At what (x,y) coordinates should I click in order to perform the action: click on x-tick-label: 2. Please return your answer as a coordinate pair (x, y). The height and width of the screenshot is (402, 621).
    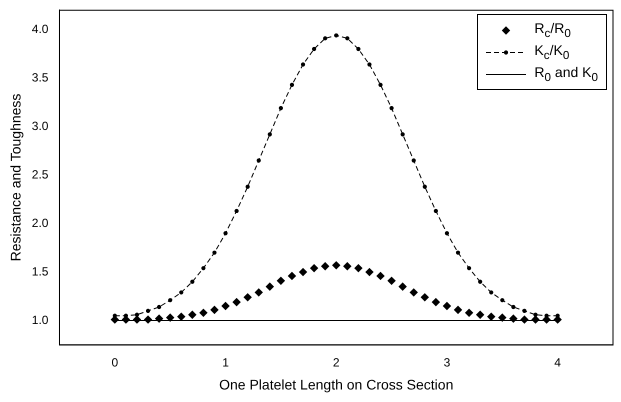
    Looking at the image, I should click on (336, 362).